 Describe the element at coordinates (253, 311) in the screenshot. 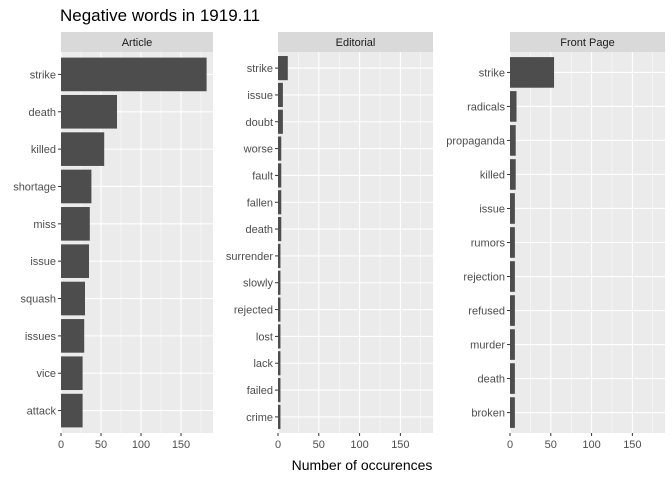

I see `y-tick-label: rejected` at that location.